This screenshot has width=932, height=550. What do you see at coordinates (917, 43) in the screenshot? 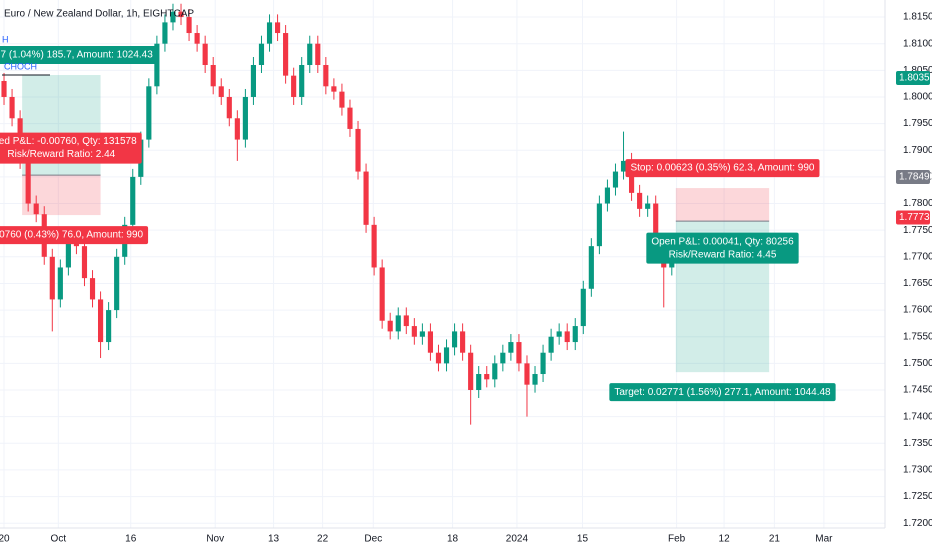
I see `y-tick-label: 1.81000` at bounding box center [917, 43].